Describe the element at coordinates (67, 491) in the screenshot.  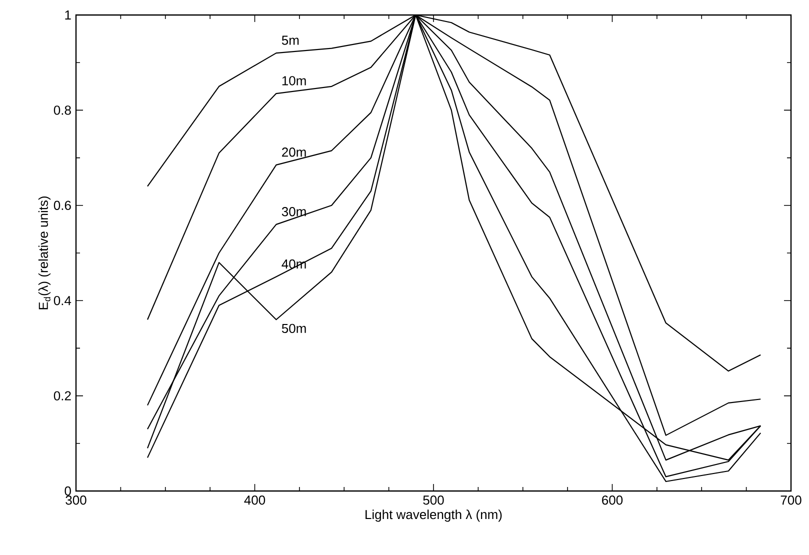
I see `y-tick-label: 0` at that location.